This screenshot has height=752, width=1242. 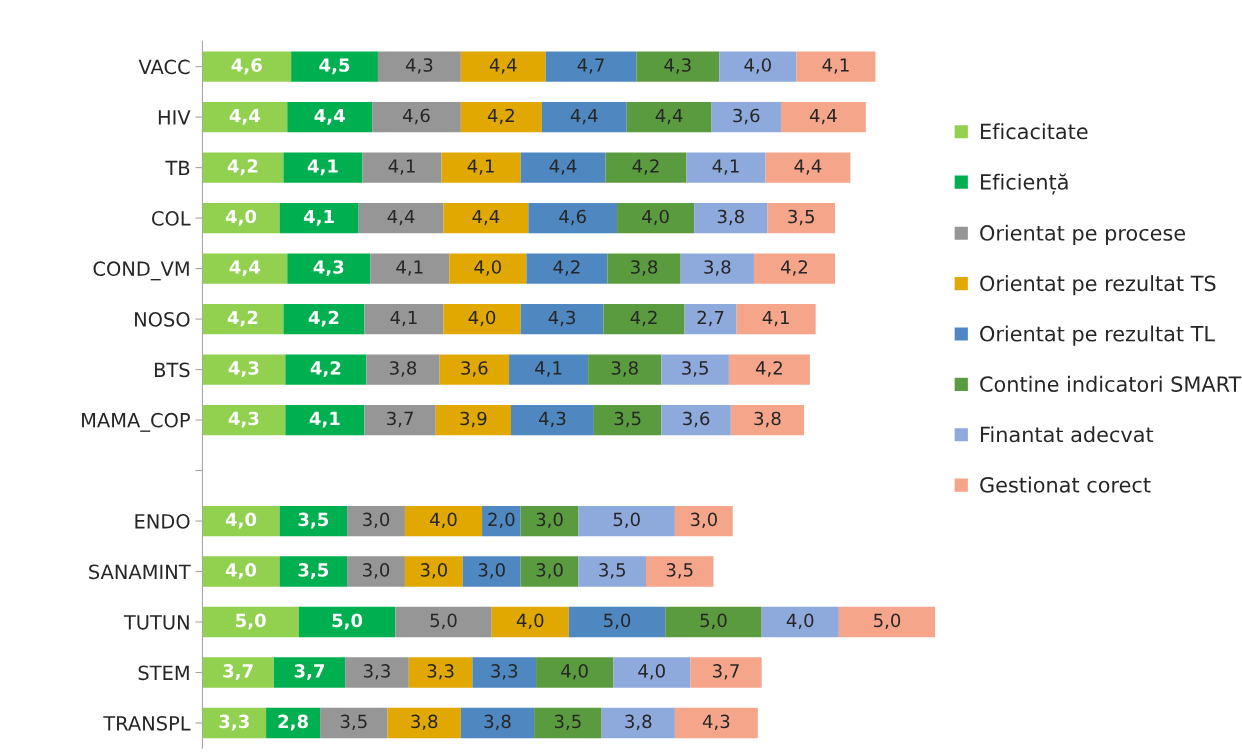 What do you see at coordinates (401, 217) in the screenshot?
I see `data-label: 4,4` at bounding box center [401, 217].